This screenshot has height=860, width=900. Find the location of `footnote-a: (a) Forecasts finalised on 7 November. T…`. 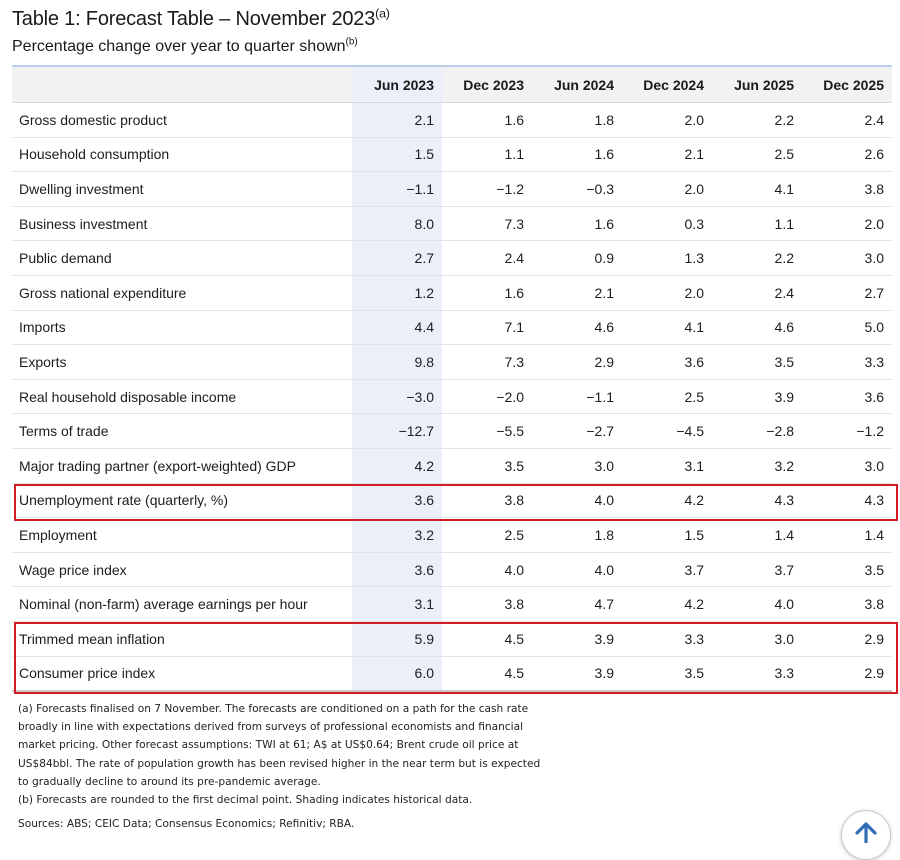

footnote-a: (a) Forecasts finalised on 7 November. T… is located at coordinates (298, 745).